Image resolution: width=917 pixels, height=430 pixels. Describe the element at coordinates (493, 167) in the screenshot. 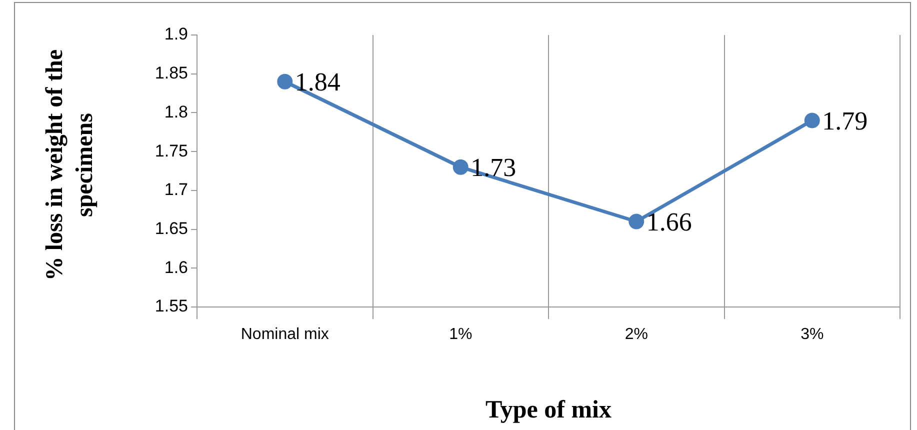

I see `data-label: 1.73` at that location.